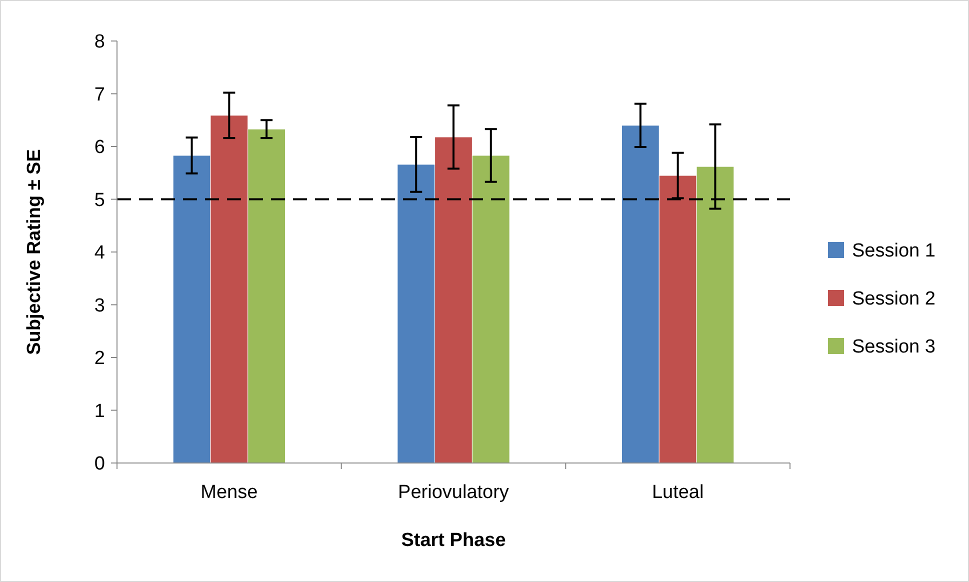  What do you see at coordinates (454, 492) in the screenshot?
I see `x-tick-label: Periovulatory` at bounding box center [454, 492].